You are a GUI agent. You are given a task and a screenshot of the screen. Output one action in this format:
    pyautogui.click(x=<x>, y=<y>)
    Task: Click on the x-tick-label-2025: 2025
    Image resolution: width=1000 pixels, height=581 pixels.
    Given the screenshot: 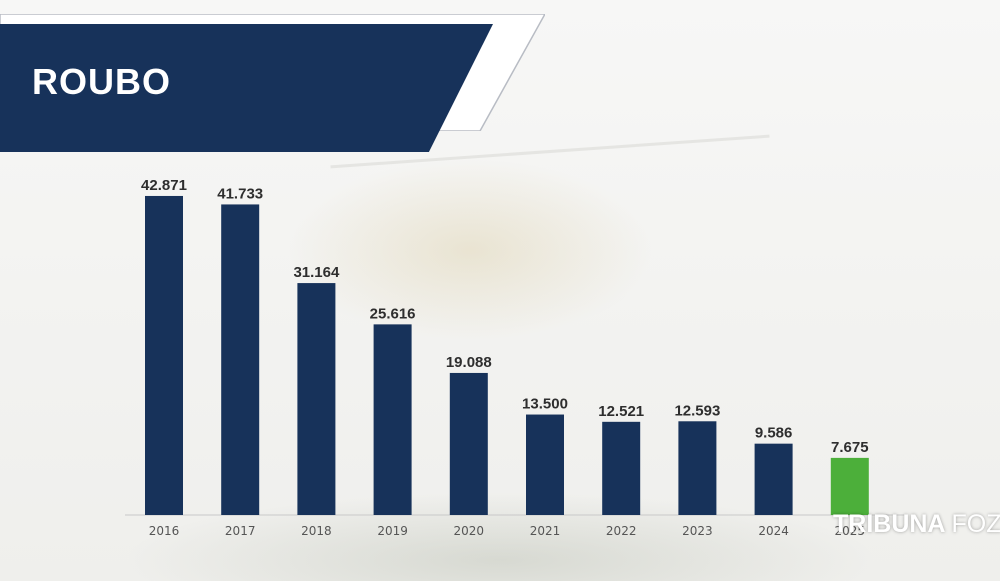 What is the action you would take?
    pyautogui.click(x=850, y=531)
    